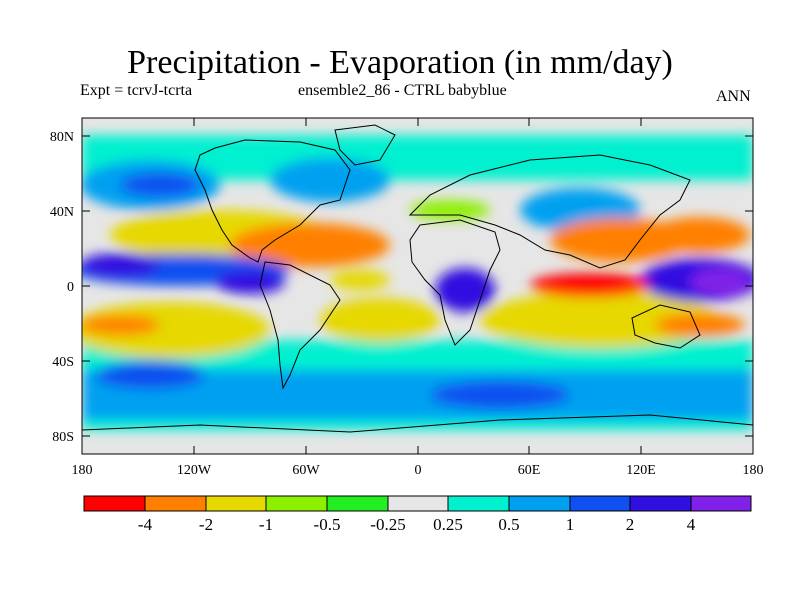  I want to click on colorbar-label-5: 0.25, so click(448, 524).